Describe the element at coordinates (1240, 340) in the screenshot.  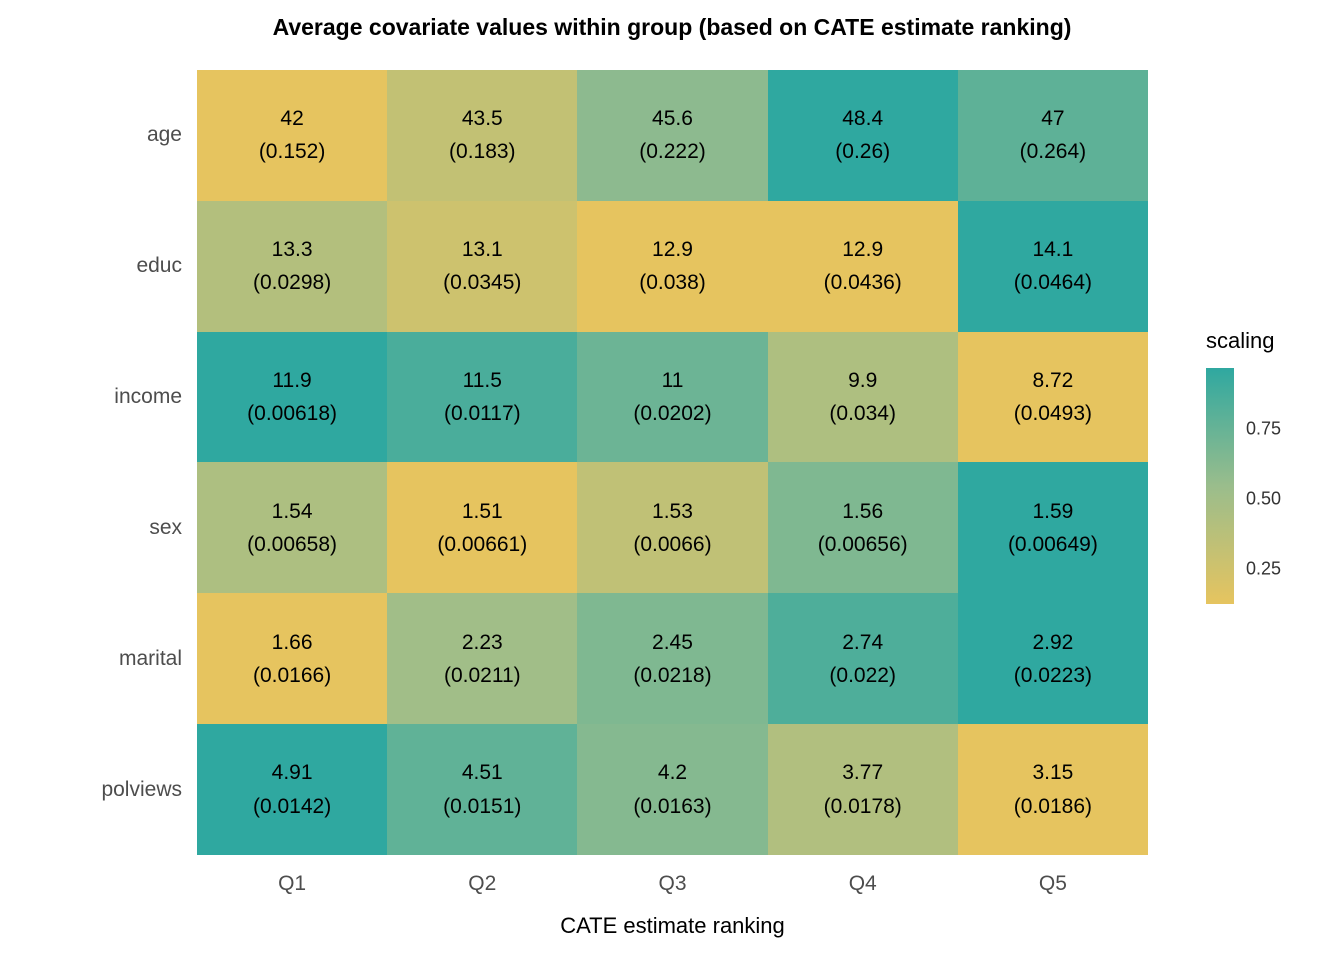
I see `legend-title: scaling` at that location.